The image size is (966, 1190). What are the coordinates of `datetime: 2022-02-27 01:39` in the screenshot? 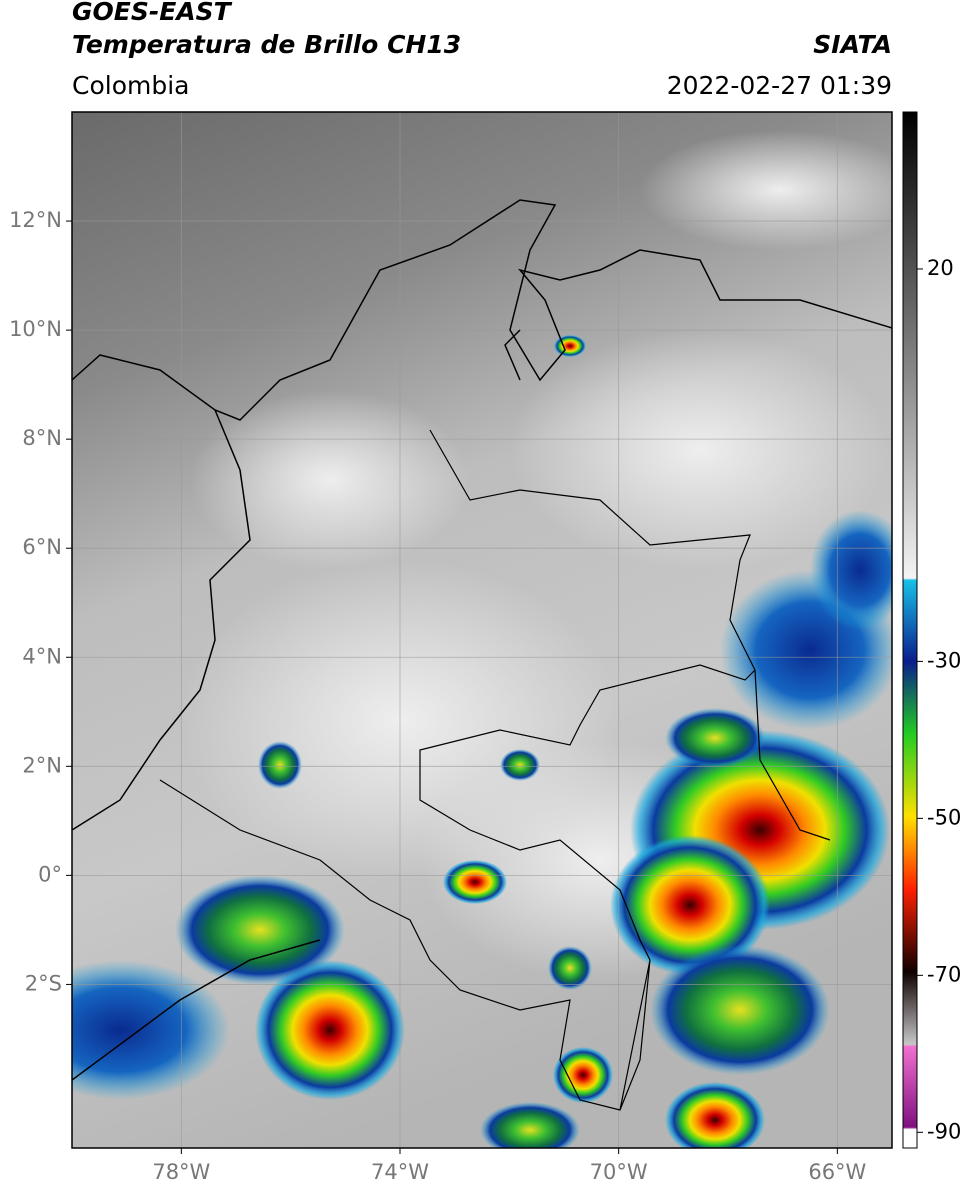 It's located at (779, 85).